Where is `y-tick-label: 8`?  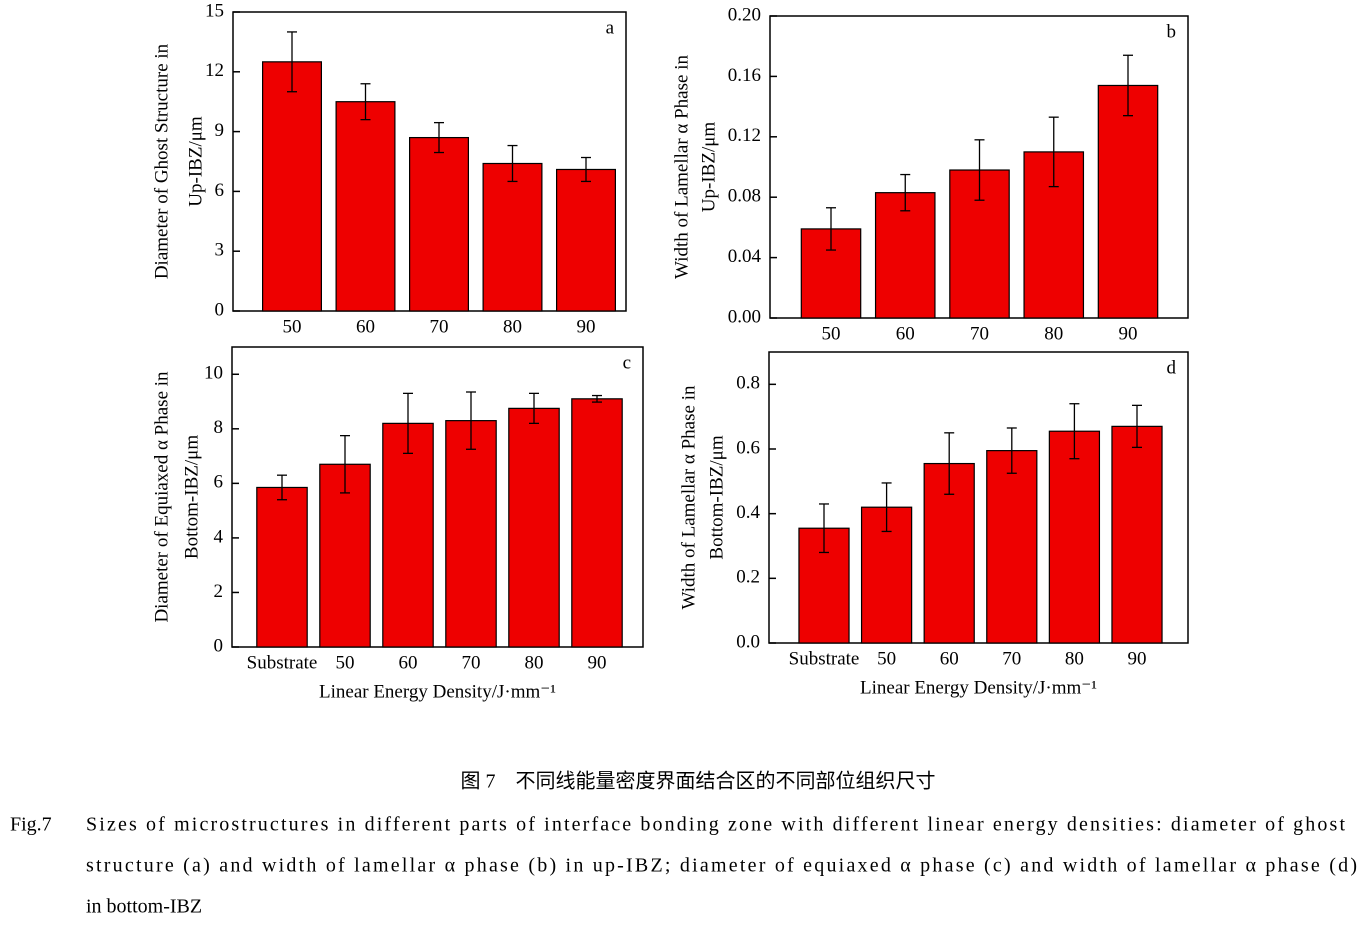 y-tick-label: 8 is located at coordinates (219, 427).